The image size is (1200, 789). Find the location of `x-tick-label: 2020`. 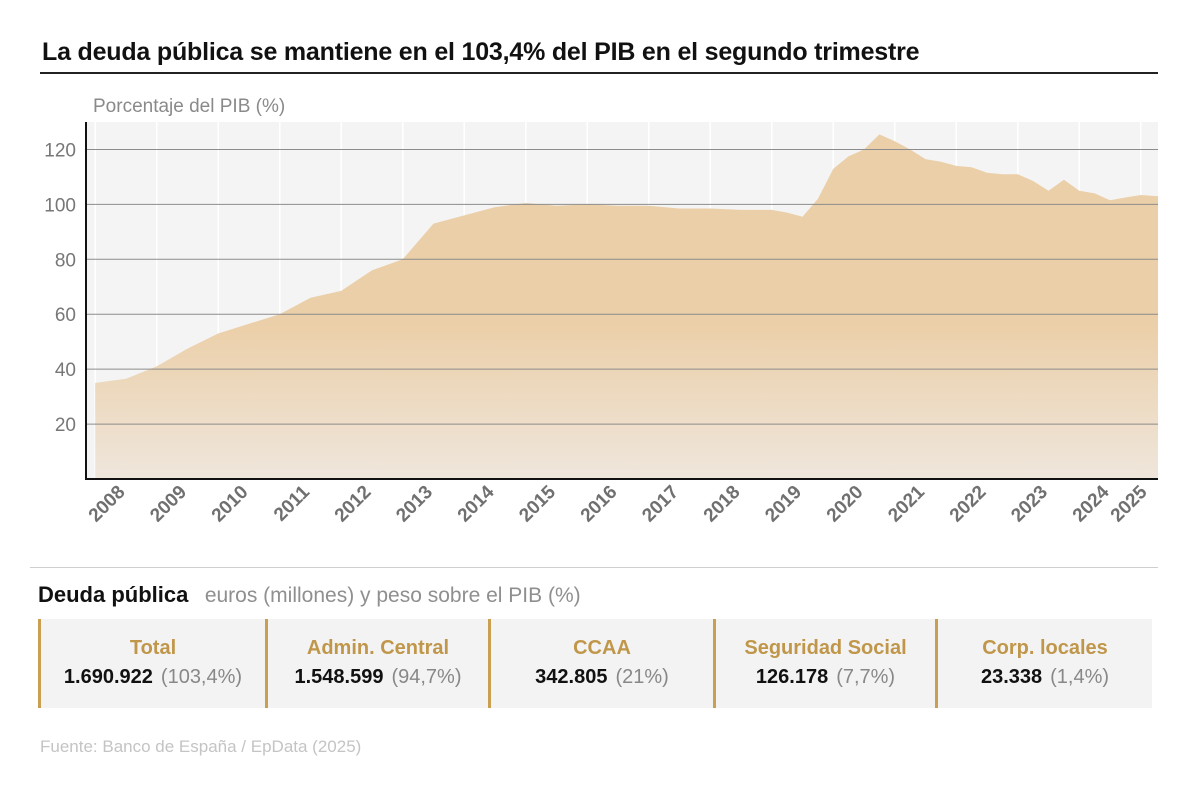

x-tick-label: 2020 is located at coordinates (845, 504).